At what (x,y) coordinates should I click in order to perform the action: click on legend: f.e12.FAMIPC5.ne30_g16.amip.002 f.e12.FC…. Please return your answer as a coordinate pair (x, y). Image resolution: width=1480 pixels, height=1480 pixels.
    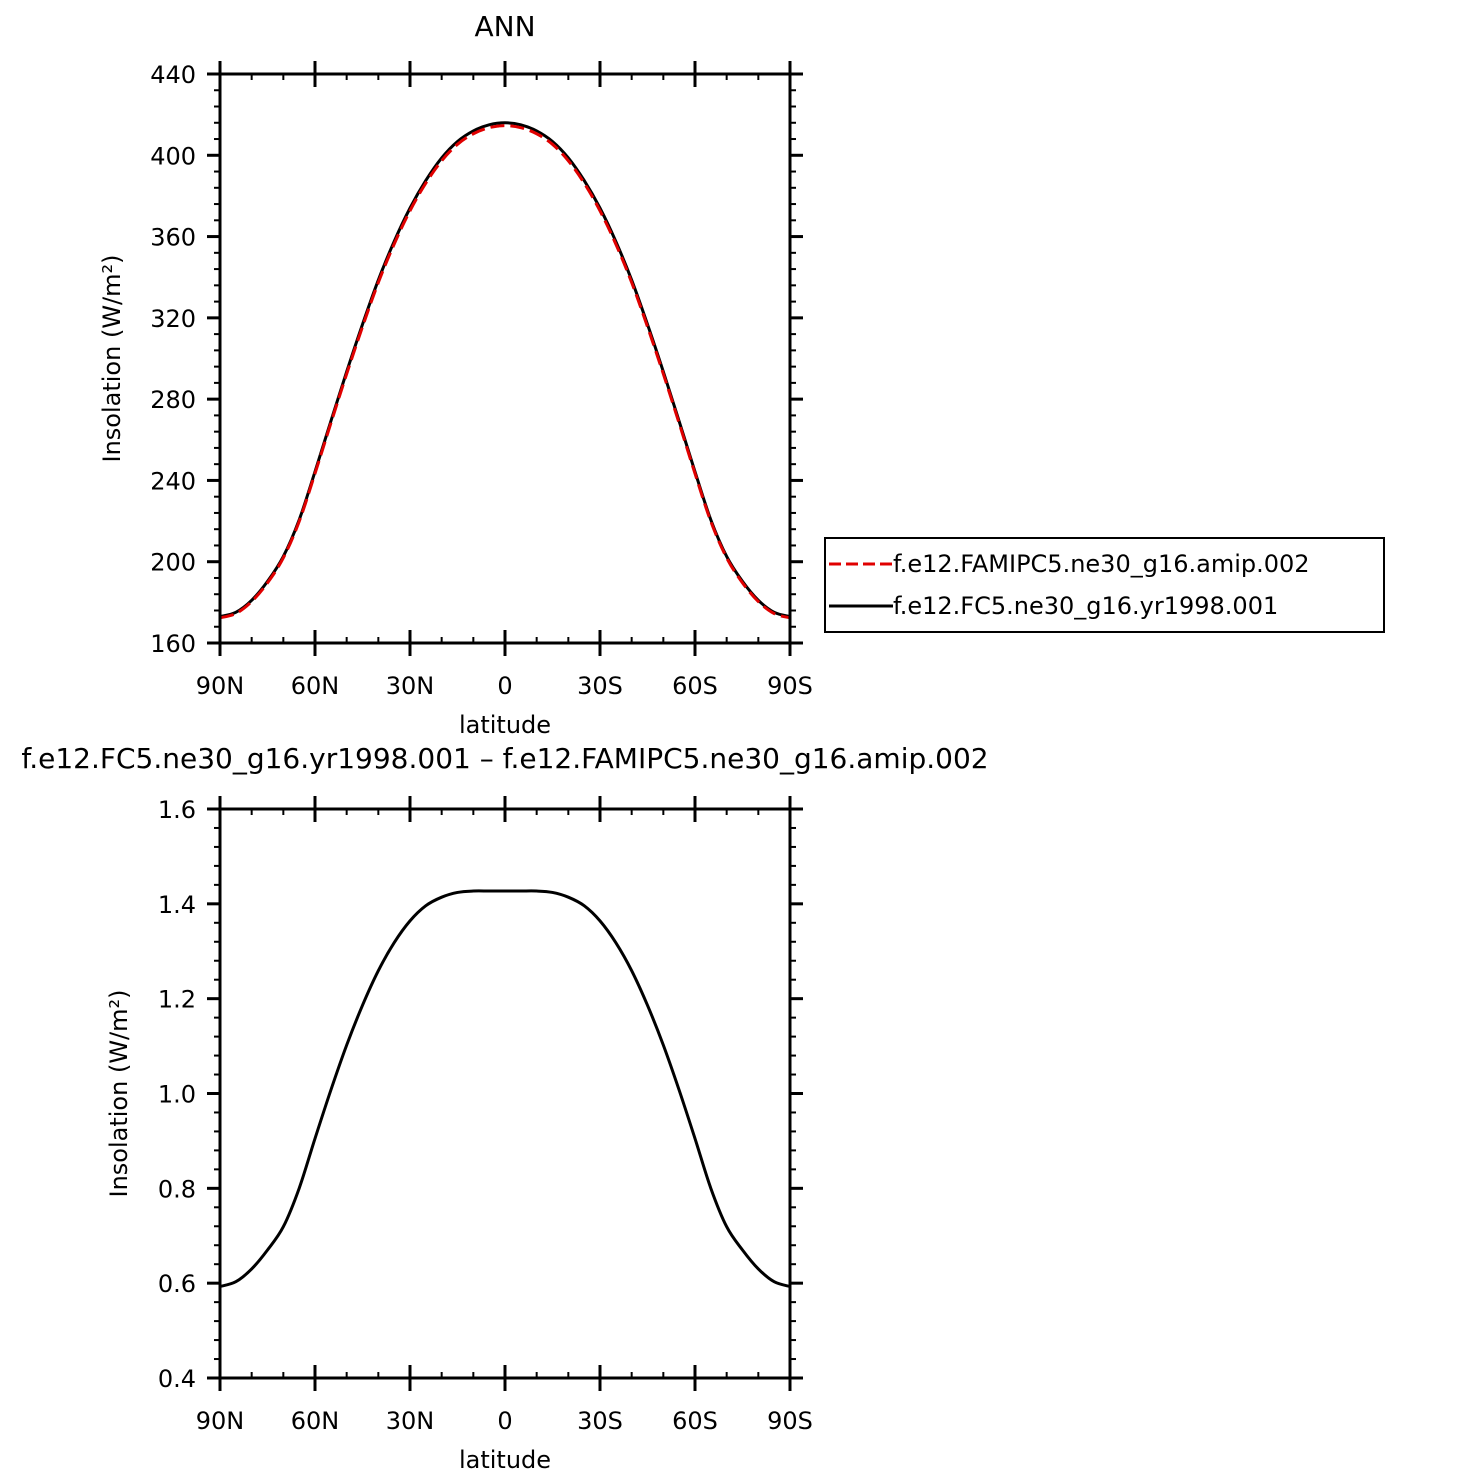
    Looking at the image, I should click on (1104, 585).